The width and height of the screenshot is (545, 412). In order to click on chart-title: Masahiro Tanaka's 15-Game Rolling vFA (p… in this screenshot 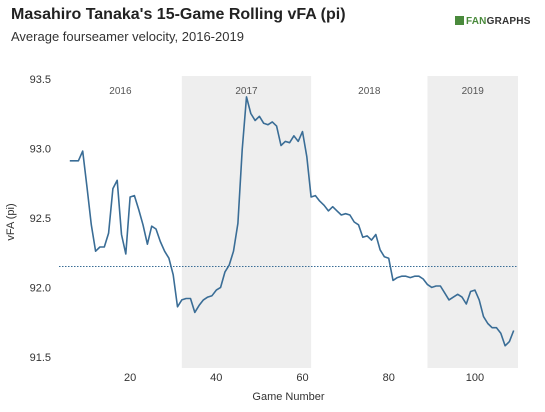, I will do `click(178, 14)`.